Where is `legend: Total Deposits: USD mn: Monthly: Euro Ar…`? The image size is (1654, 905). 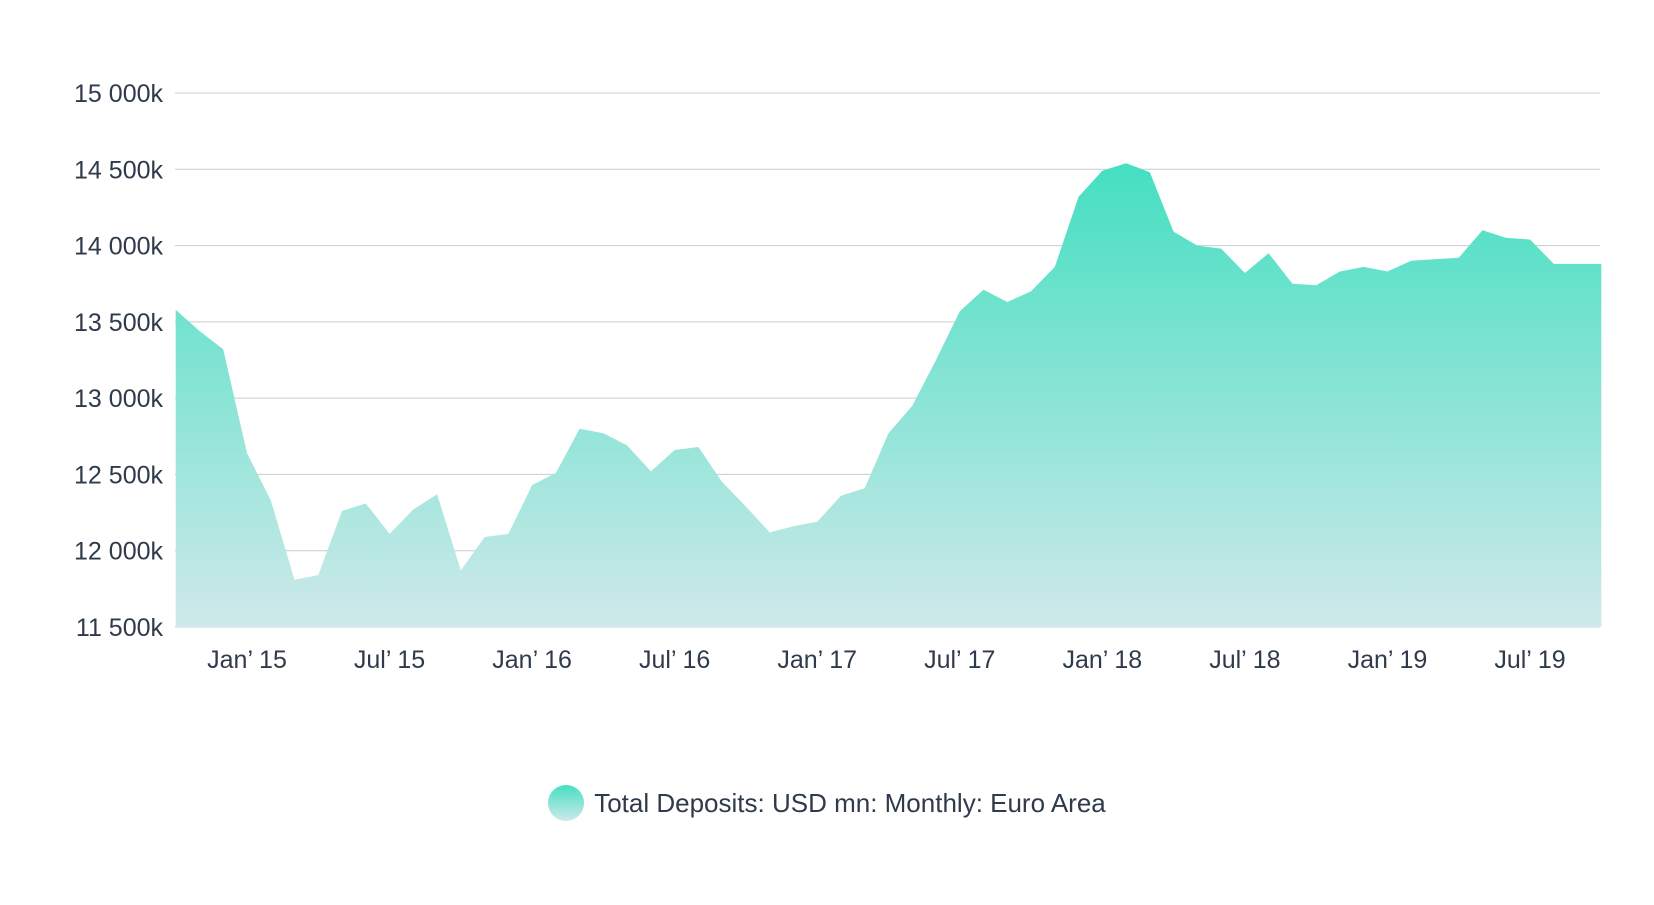 legend: Total Deposits: USD mn: Monthly: Euro Ar… is located at coordinates (827, 803).